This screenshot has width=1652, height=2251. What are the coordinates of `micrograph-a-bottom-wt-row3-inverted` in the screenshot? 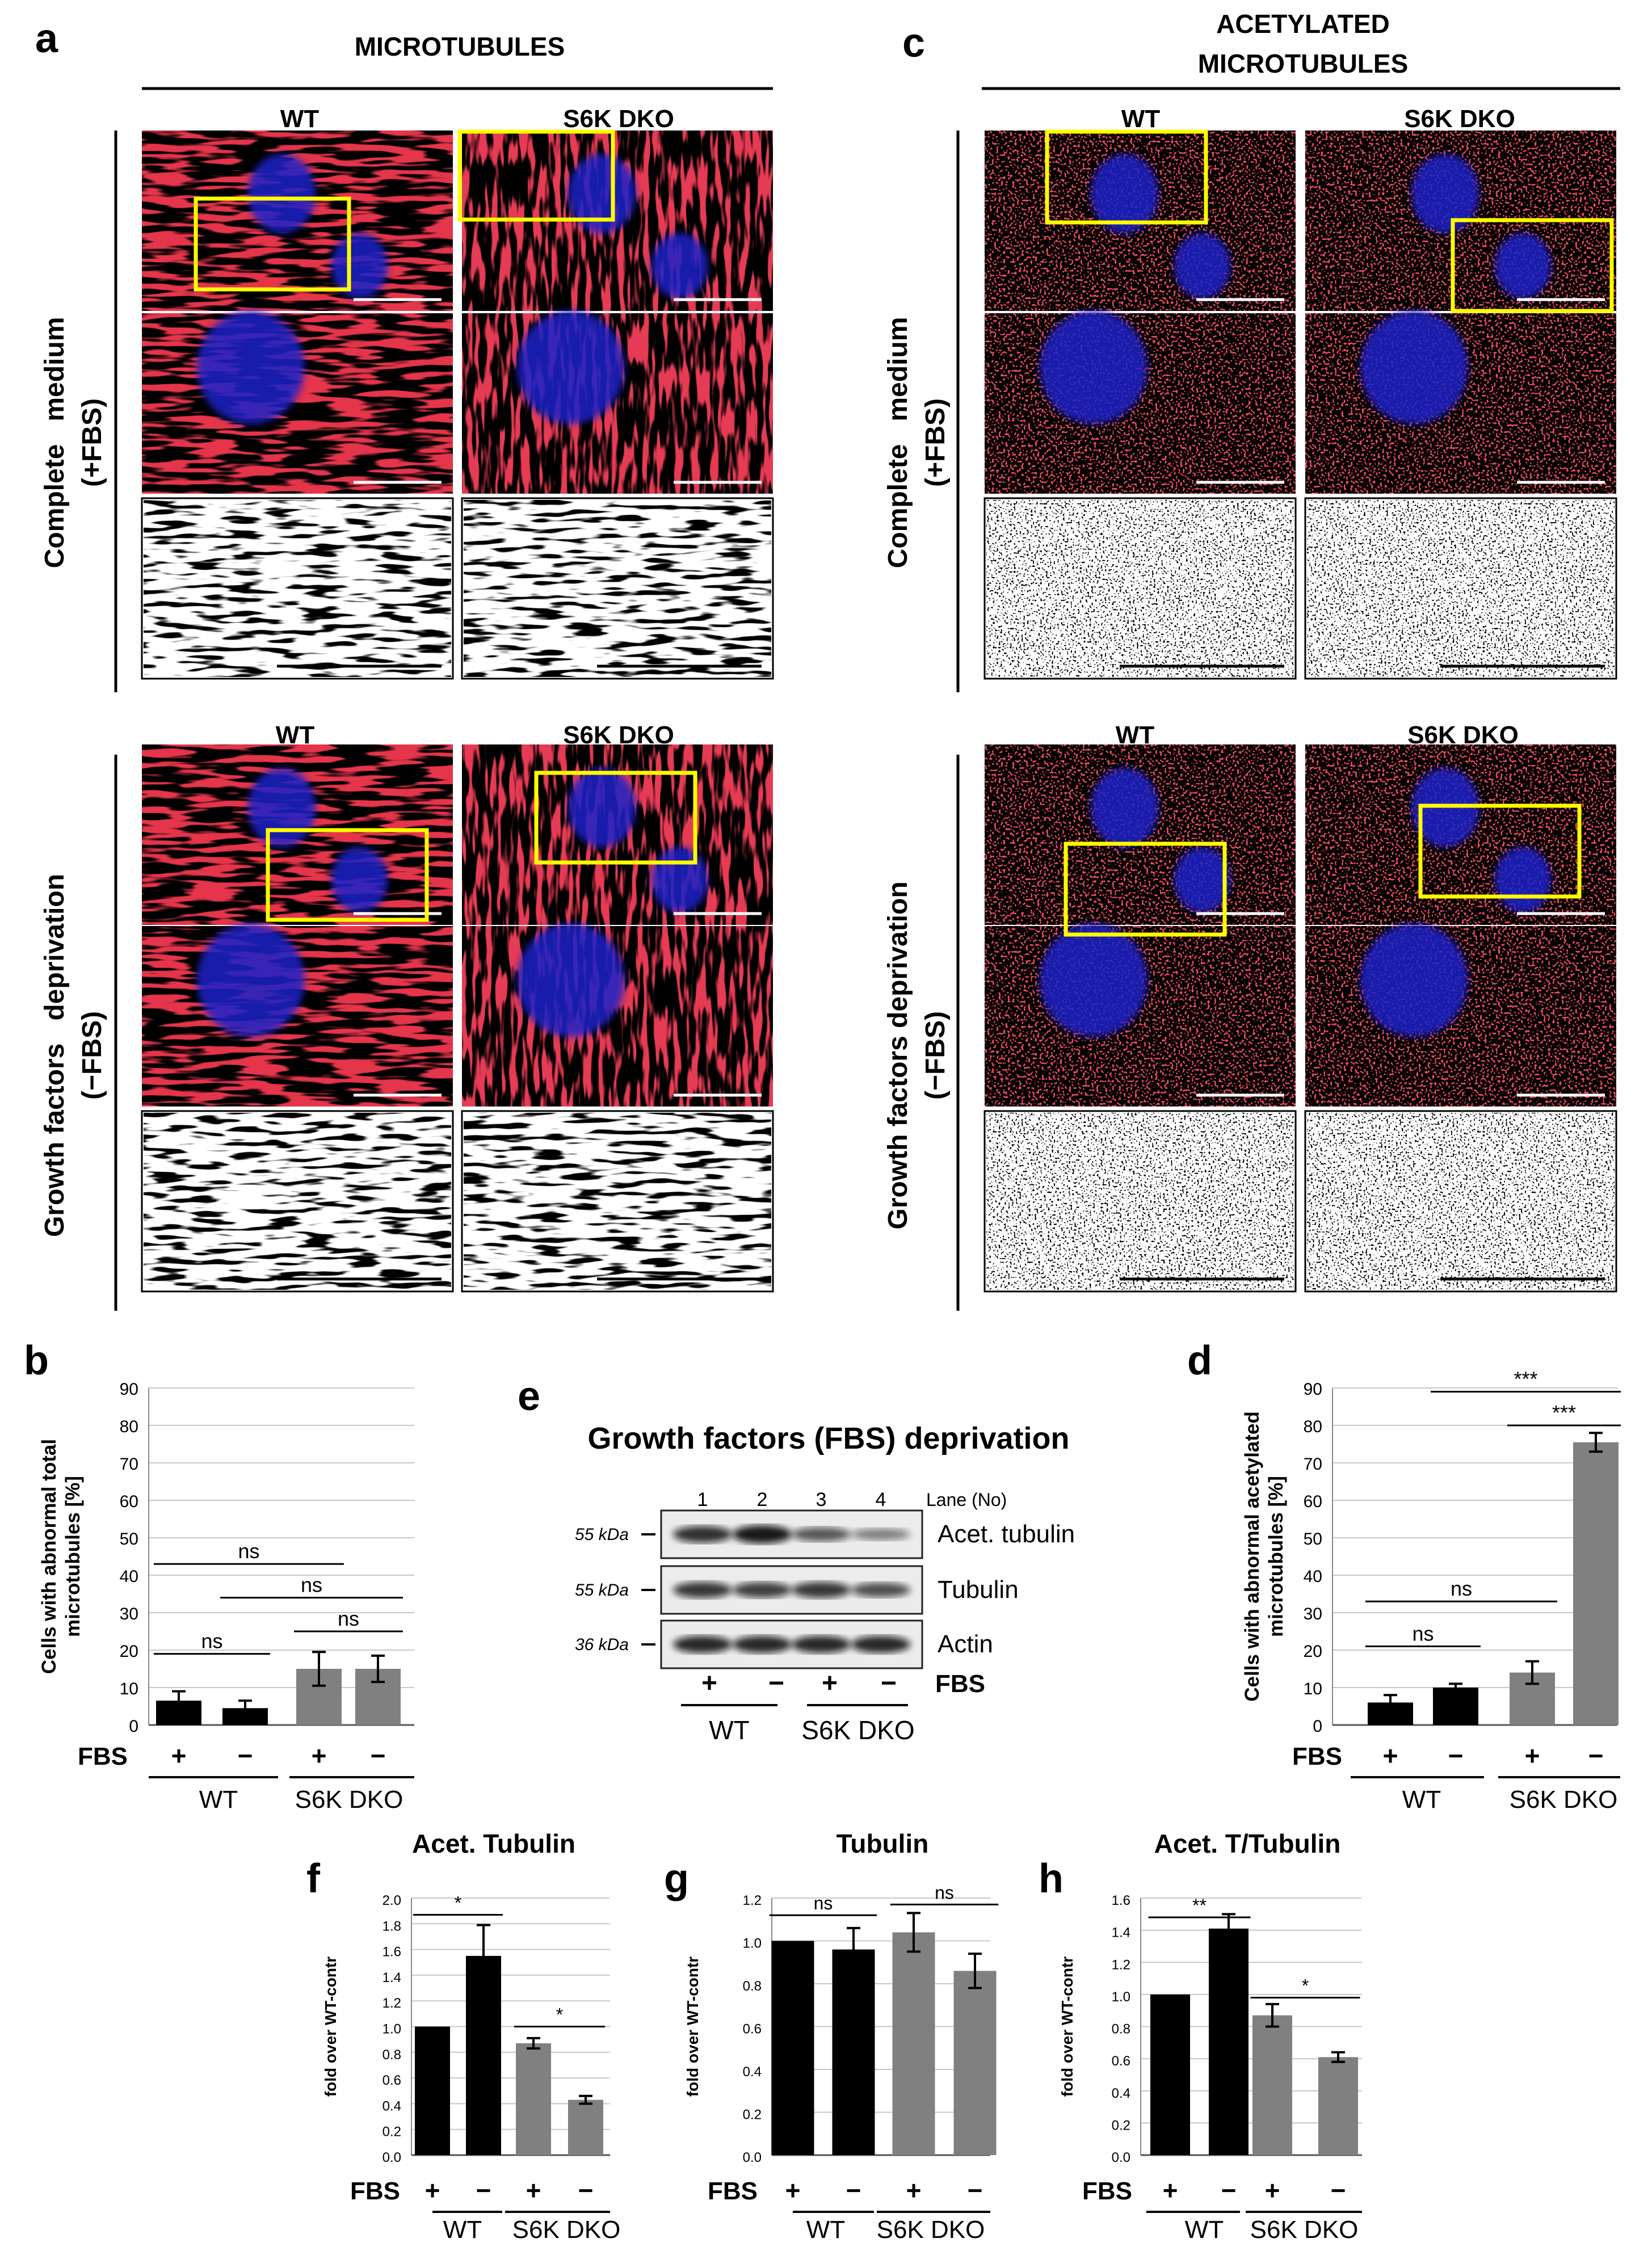 It's located at (298, 1201).